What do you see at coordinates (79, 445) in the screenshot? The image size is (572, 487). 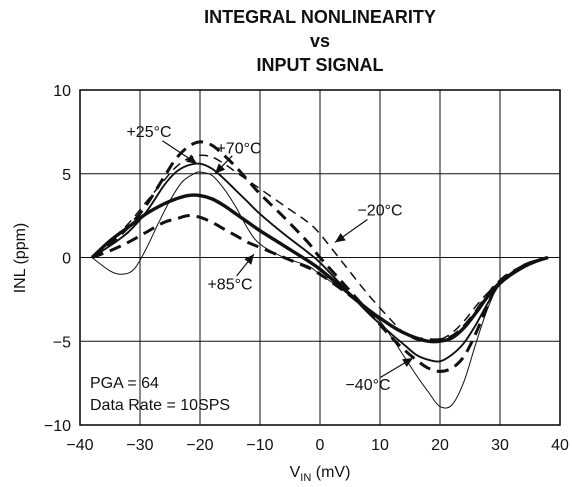 I see `x-tick-label: −40` at bounding box center [79, 445].